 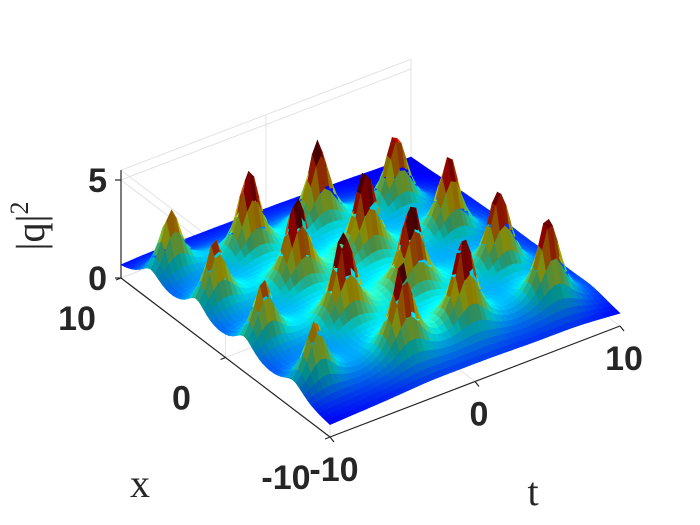 What do you see at coordinates (97, 279) in the screenshot?
I see `z-tick-label: 0` at bounding box center [97, 279].